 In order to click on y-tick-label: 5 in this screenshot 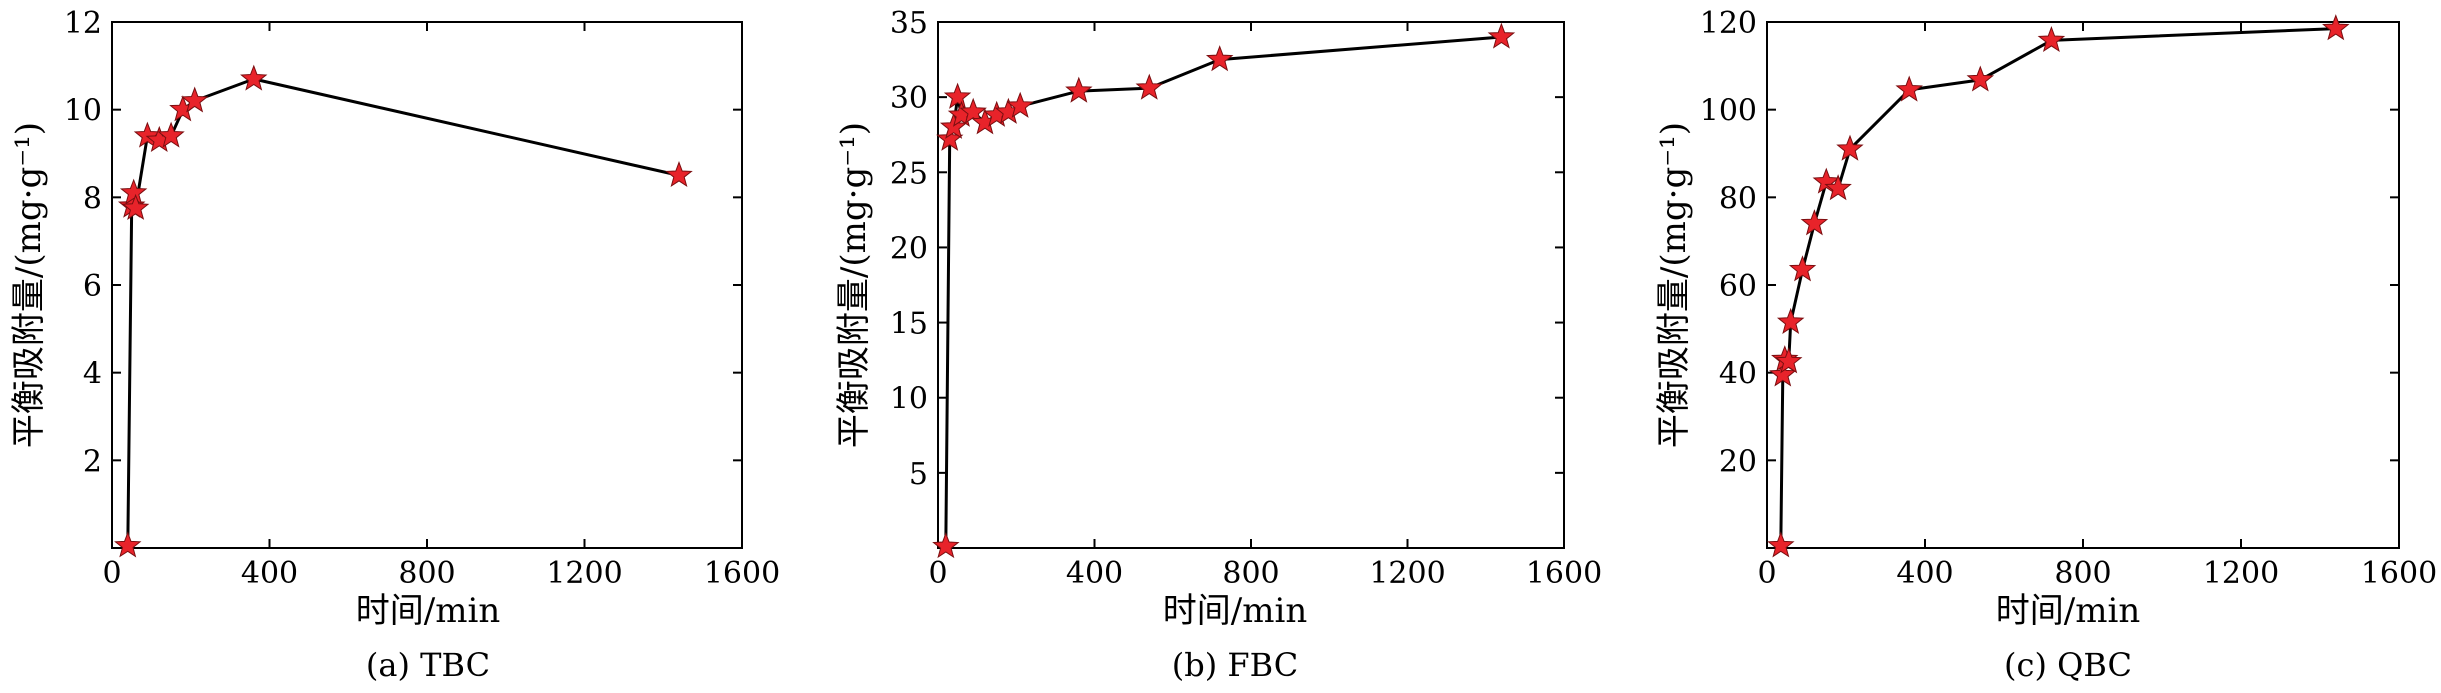, I will do `click(918, 474)`.